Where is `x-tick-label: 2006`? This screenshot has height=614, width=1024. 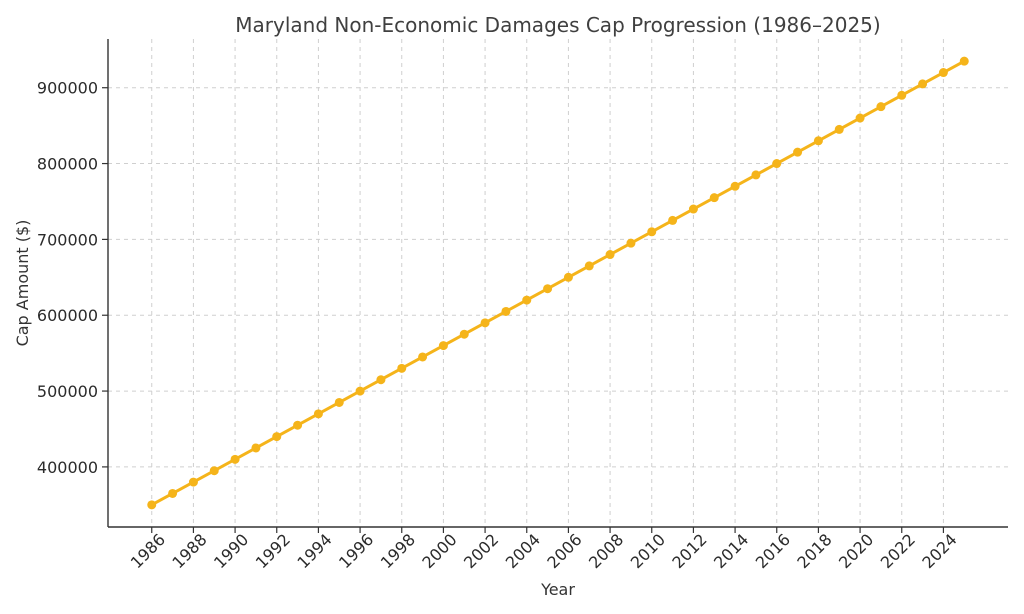
x-tick-label: 2006 is located at coordinates (564, 551).